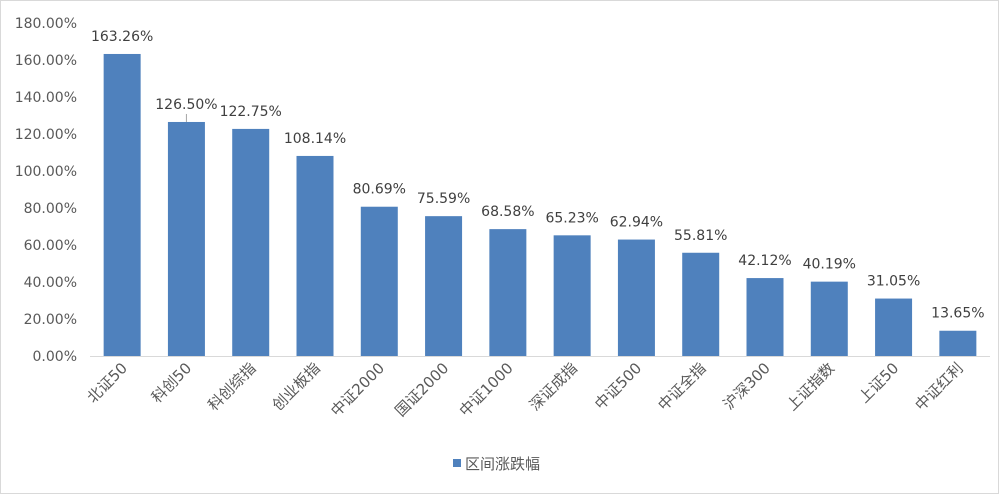  Describe the element at coordinates (443, 199) in the screenshot. I see `data-label: 75.59%` at that location.